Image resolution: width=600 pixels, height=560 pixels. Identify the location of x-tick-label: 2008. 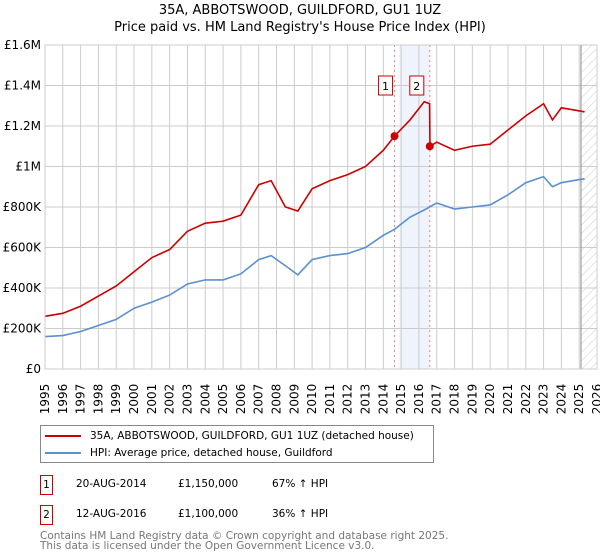
(276, 399).